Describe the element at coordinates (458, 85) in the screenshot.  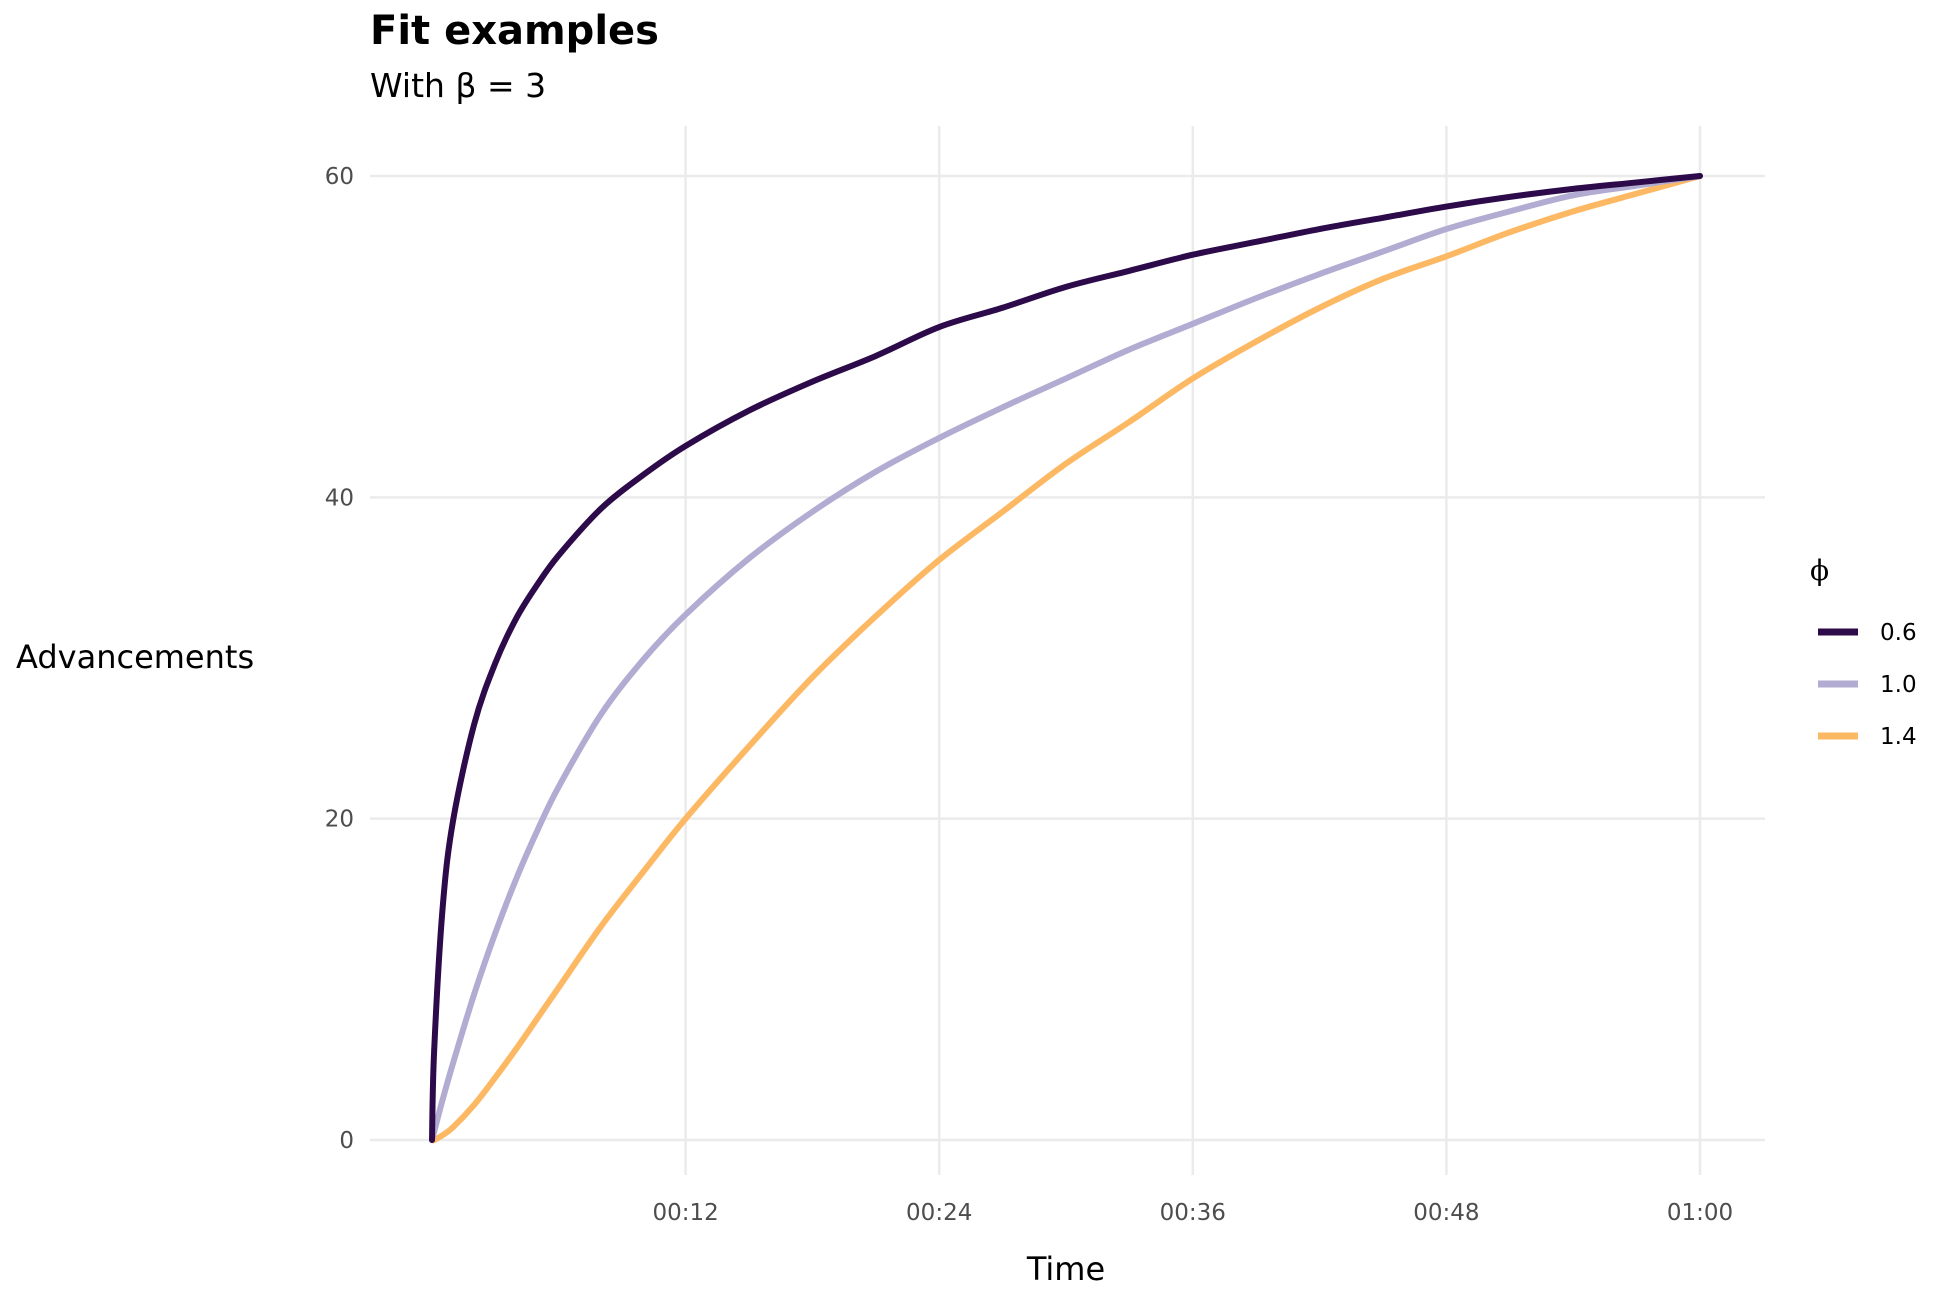
I see `chart-subtitle: With β = 3` at that location.